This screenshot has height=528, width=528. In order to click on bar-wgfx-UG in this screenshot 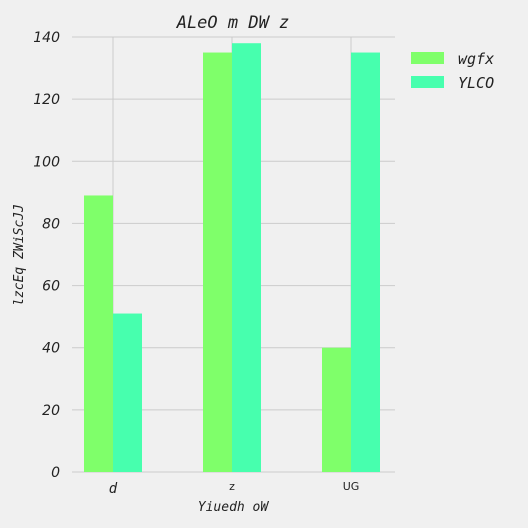, I will do `click(336, 409)`.